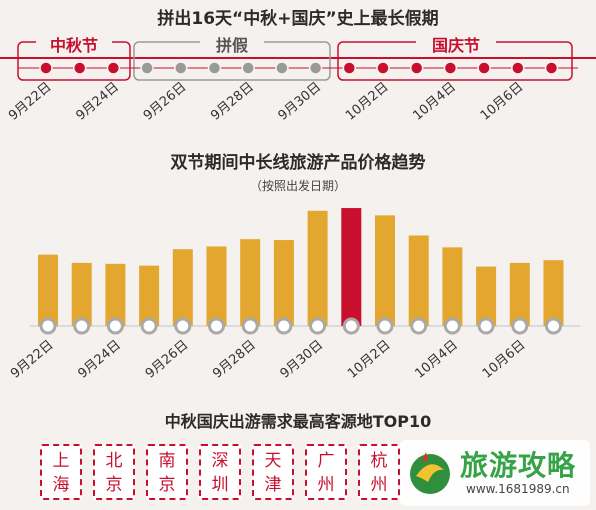 The width and height of the screenshot is (596, 510). What do you see at coordinates (32, 360) in the screenshot?
I see `x-tick-label: 9月22日` at bounding box center [32, 360].